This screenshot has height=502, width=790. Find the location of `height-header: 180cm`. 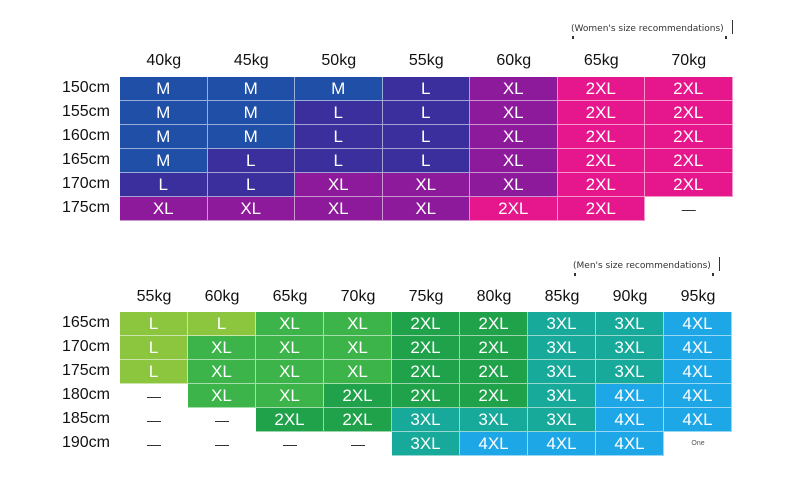

height-header: 180cm is located at coordinates (85, 394).